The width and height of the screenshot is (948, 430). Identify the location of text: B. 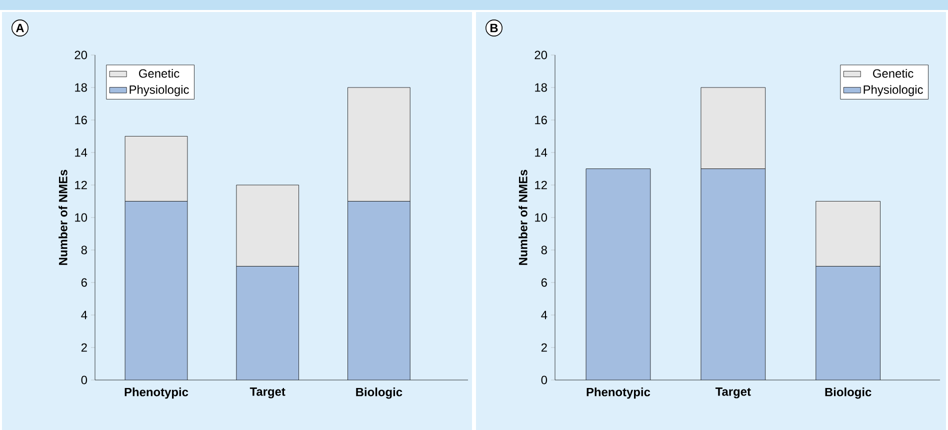
(494, 28).